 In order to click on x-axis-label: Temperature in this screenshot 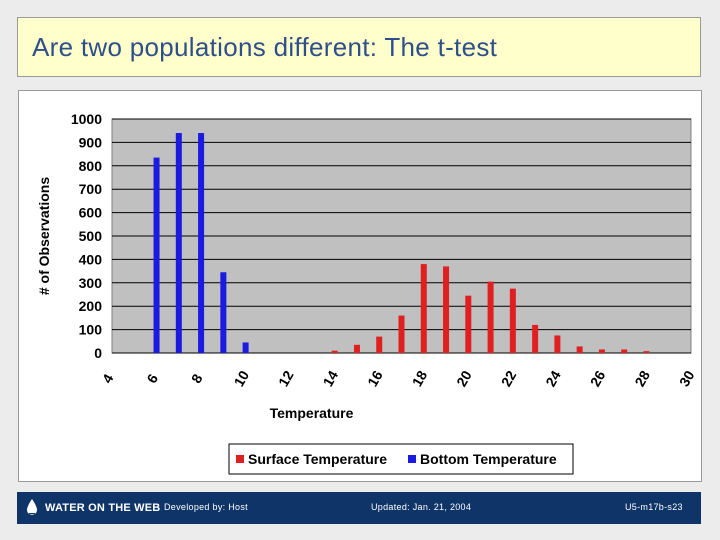, I will do `click(312, 413)`.